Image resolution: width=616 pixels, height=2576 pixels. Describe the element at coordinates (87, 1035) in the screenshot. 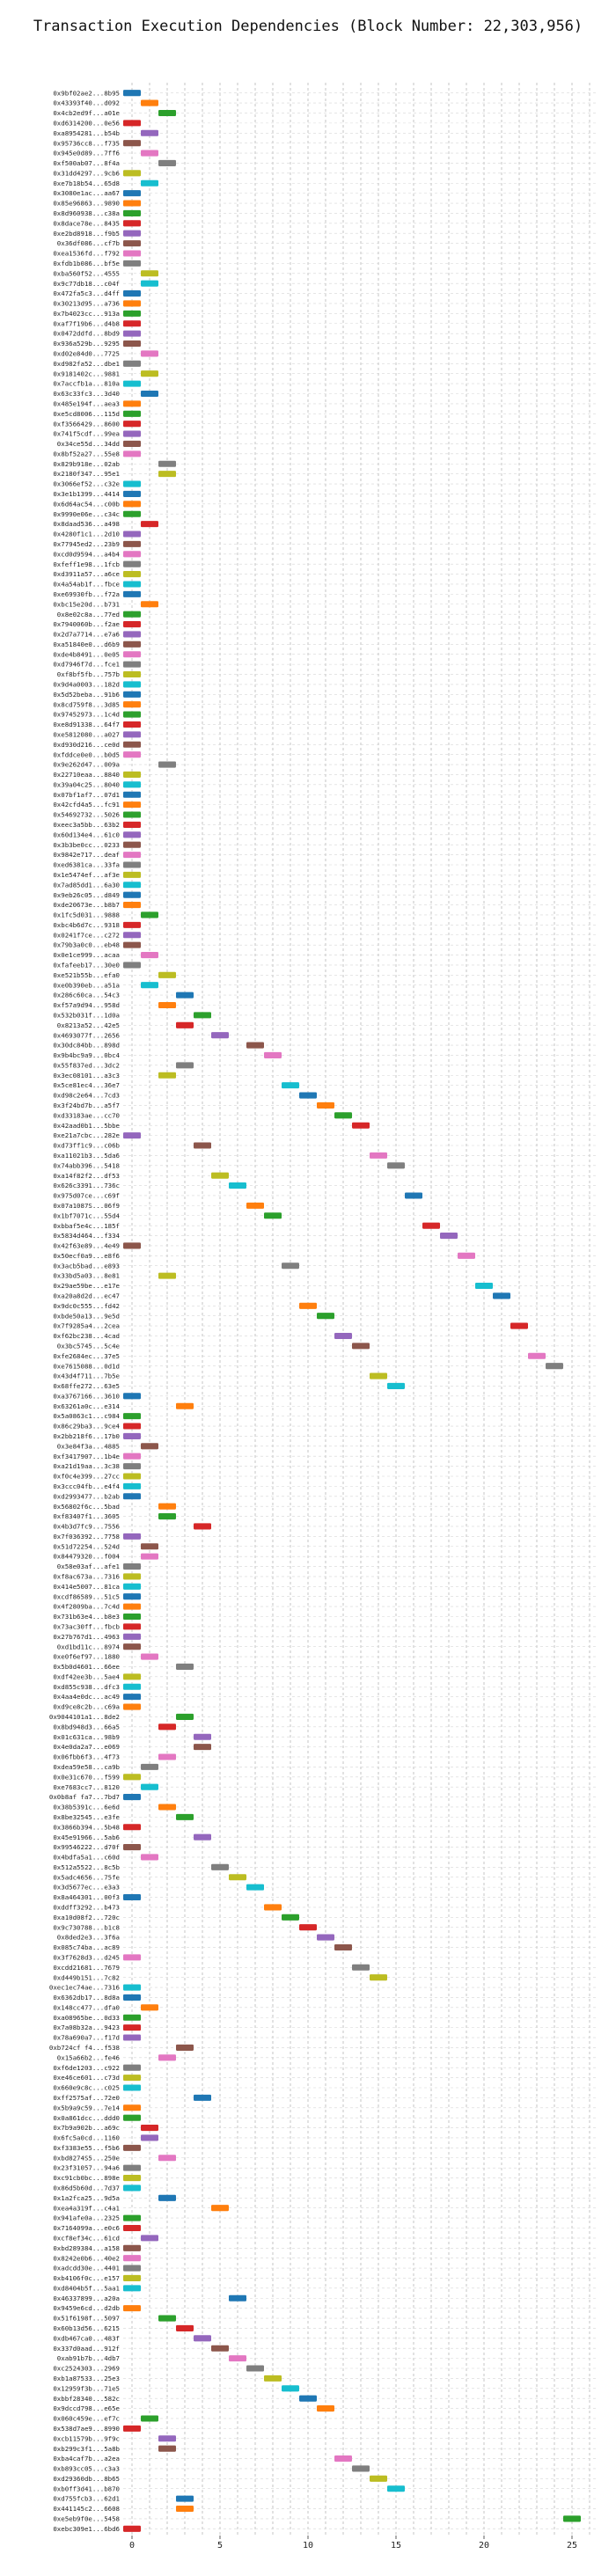

I see `y-tick-label: 0x4693077f...2656` at that location.